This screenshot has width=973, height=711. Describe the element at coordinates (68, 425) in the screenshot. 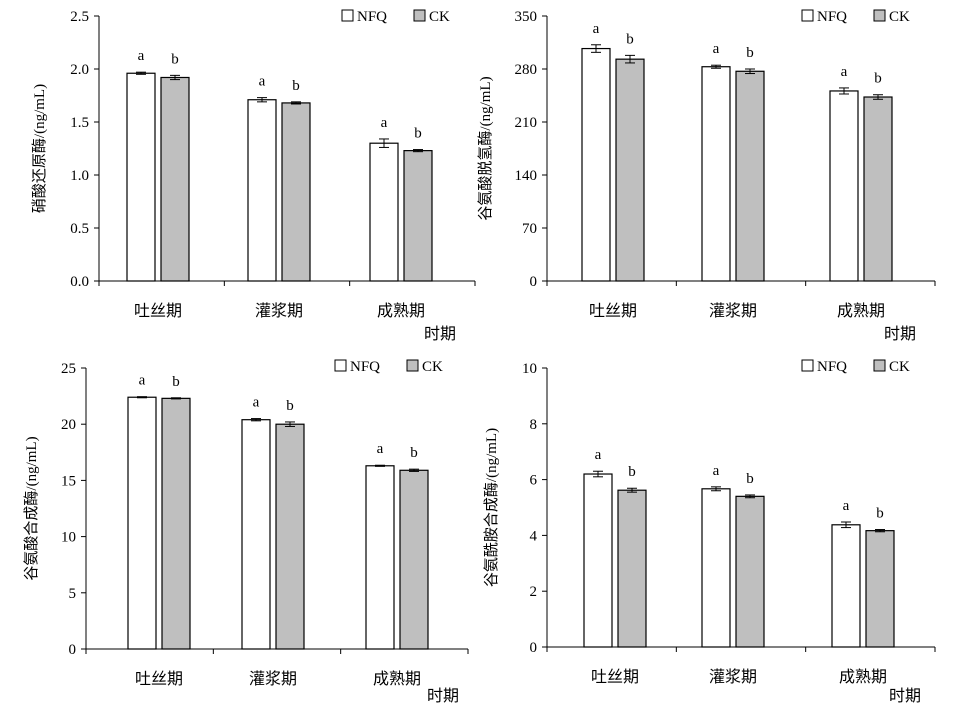

I see `y-tick-label: 20` at that location.